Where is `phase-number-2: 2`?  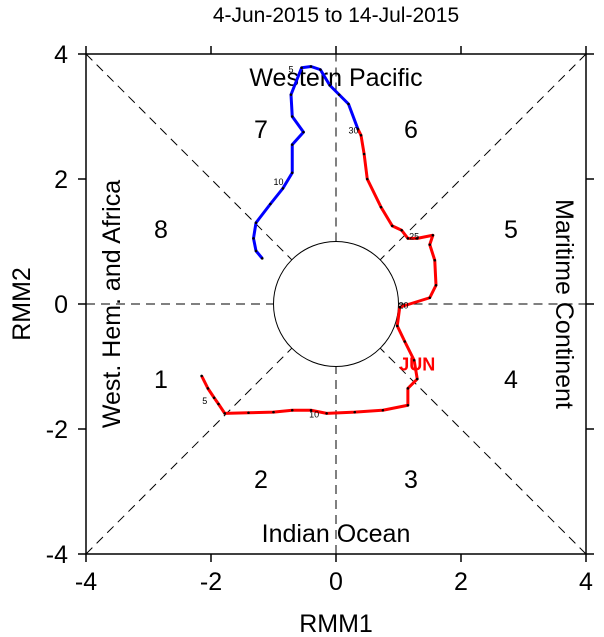 phase-number-2: 2 is located at coordinates (261, 480).